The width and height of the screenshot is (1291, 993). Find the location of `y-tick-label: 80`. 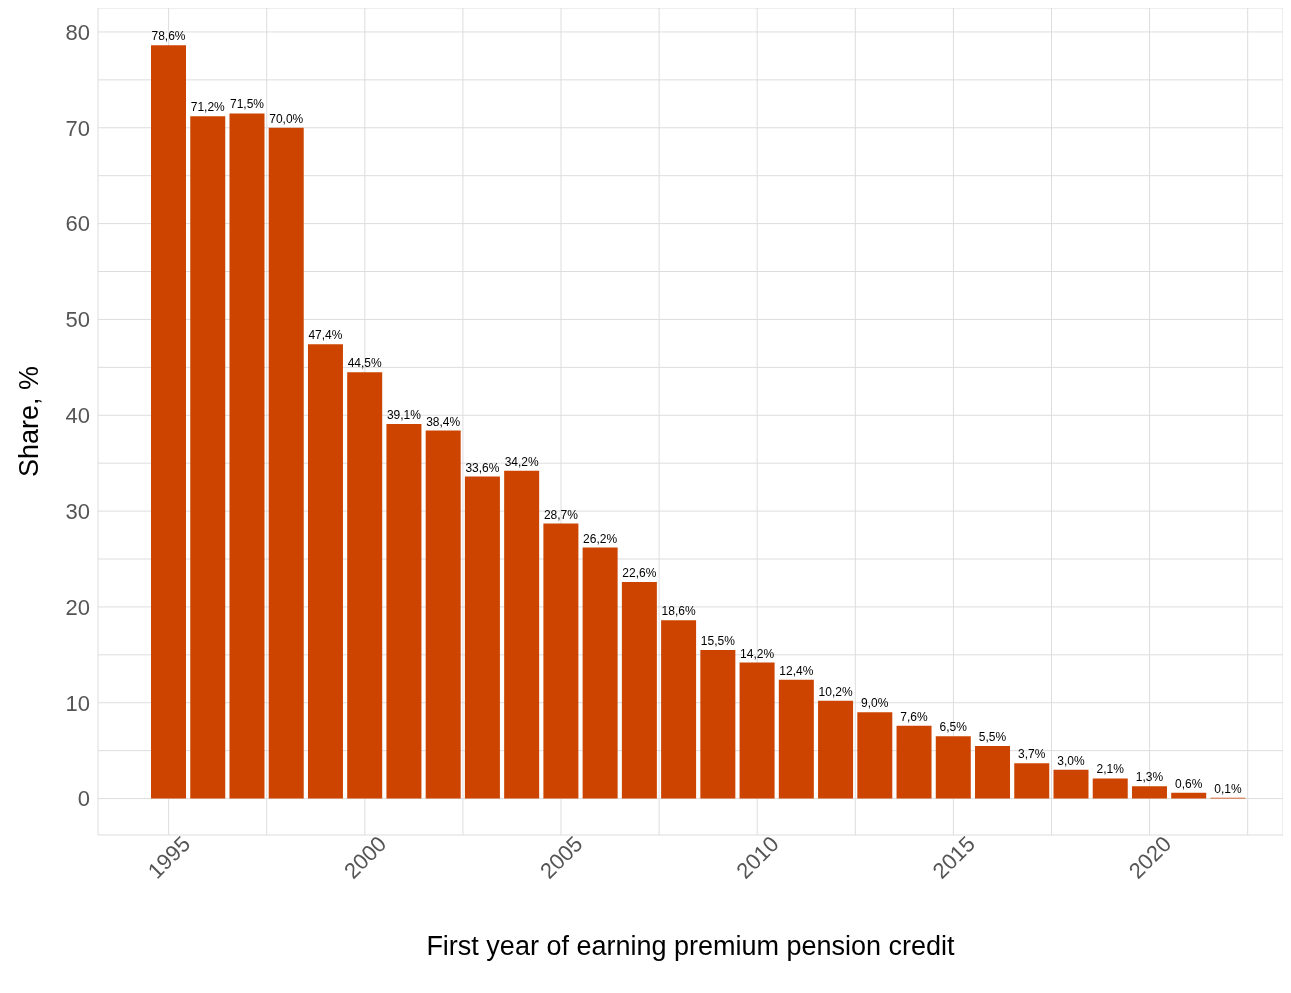

y-tick-label: 80 is located at coordinates (77, 32).